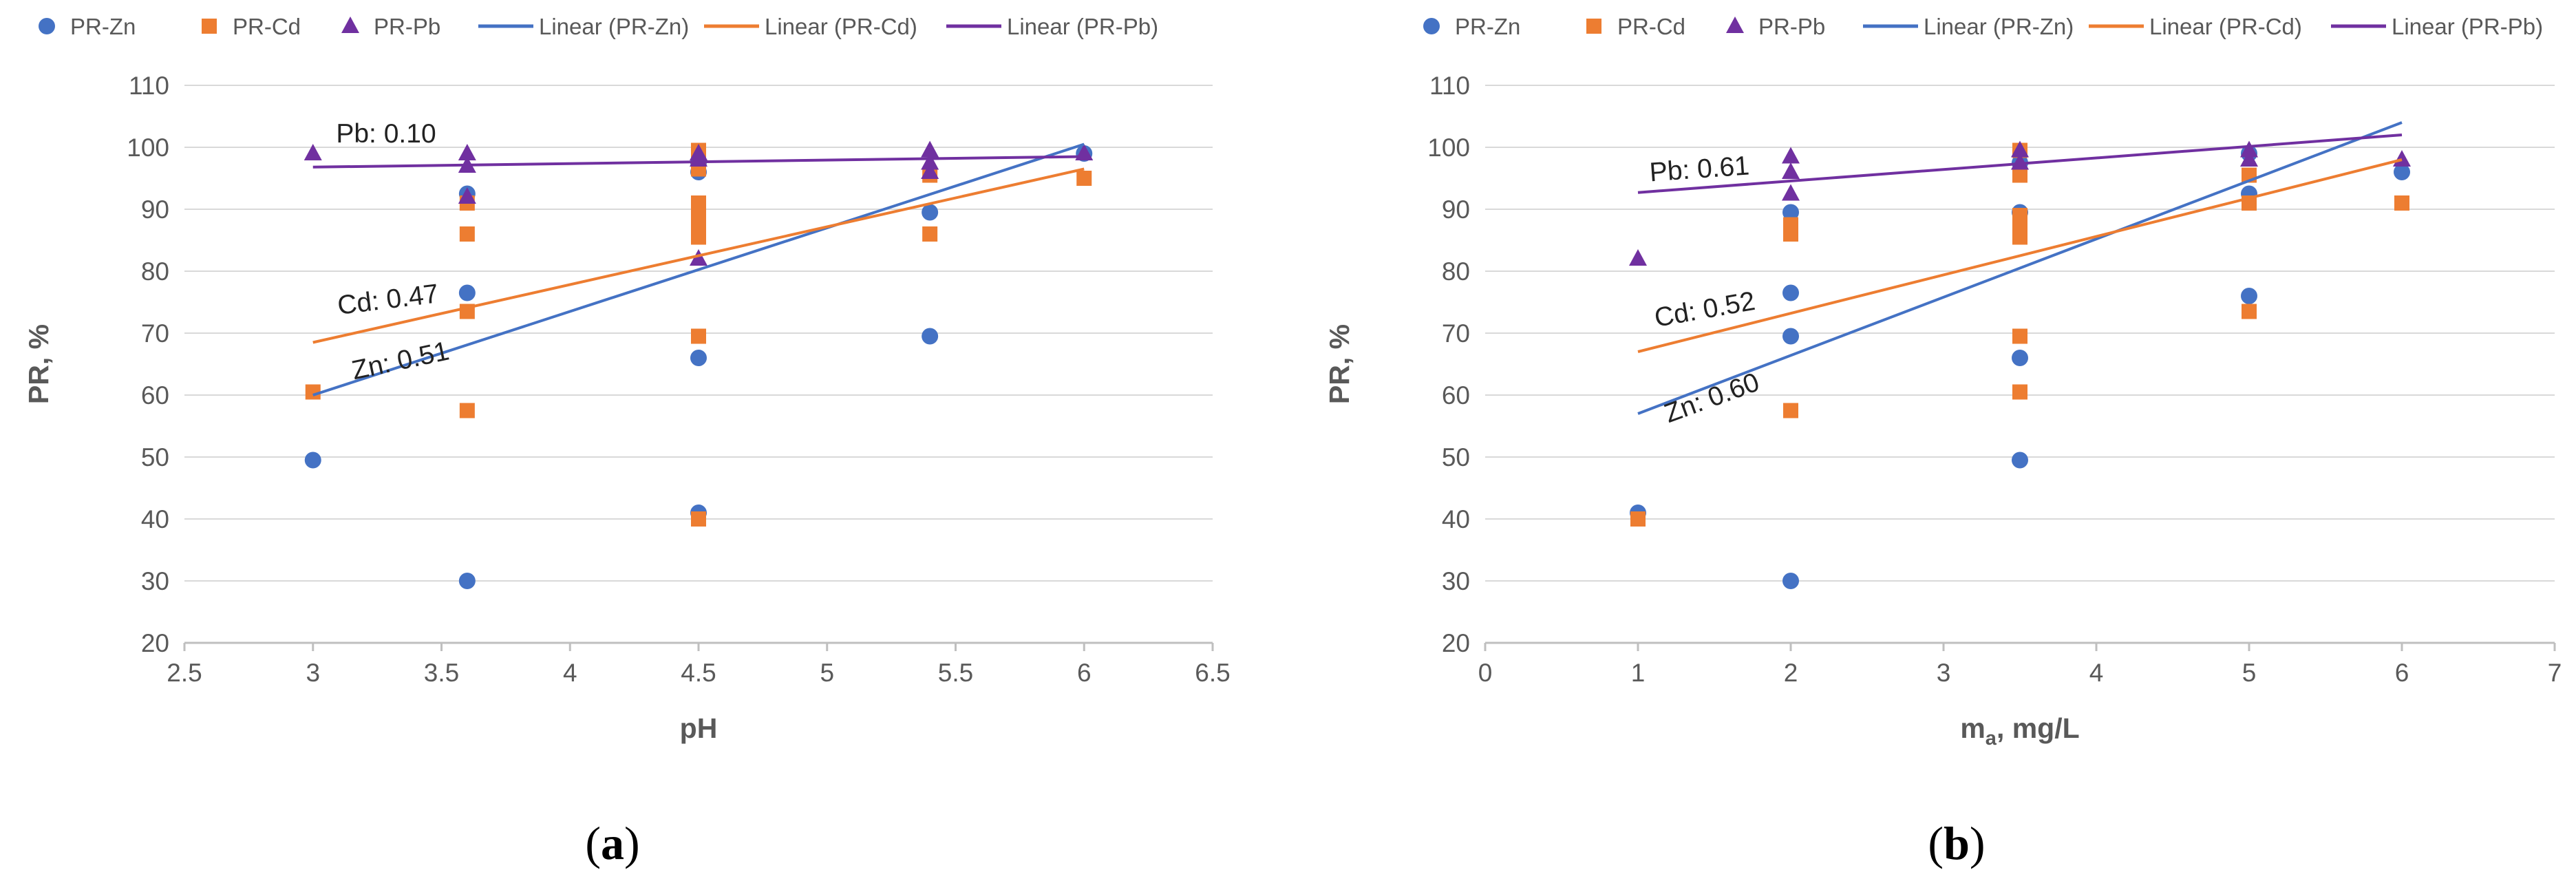  I want to click on y-tick-label: 90, so click(155, 209).